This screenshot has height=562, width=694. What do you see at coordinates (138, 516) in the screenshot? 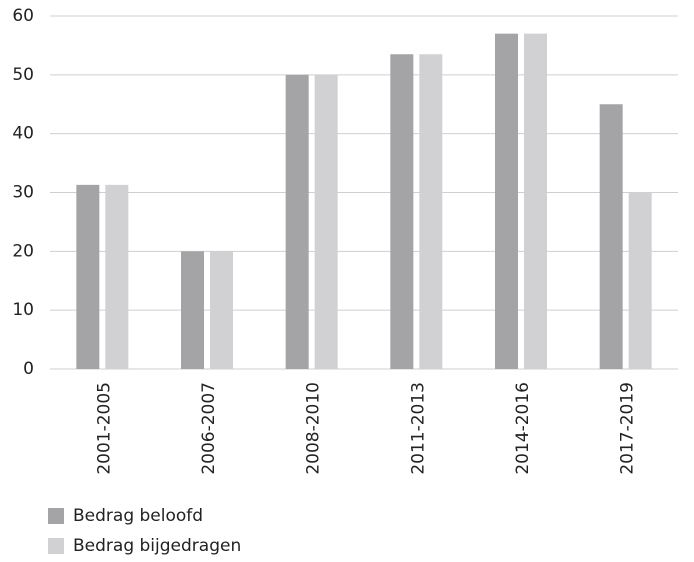
I see `legend-label: Bedrag beloofd` at bounding box center [138, 516].